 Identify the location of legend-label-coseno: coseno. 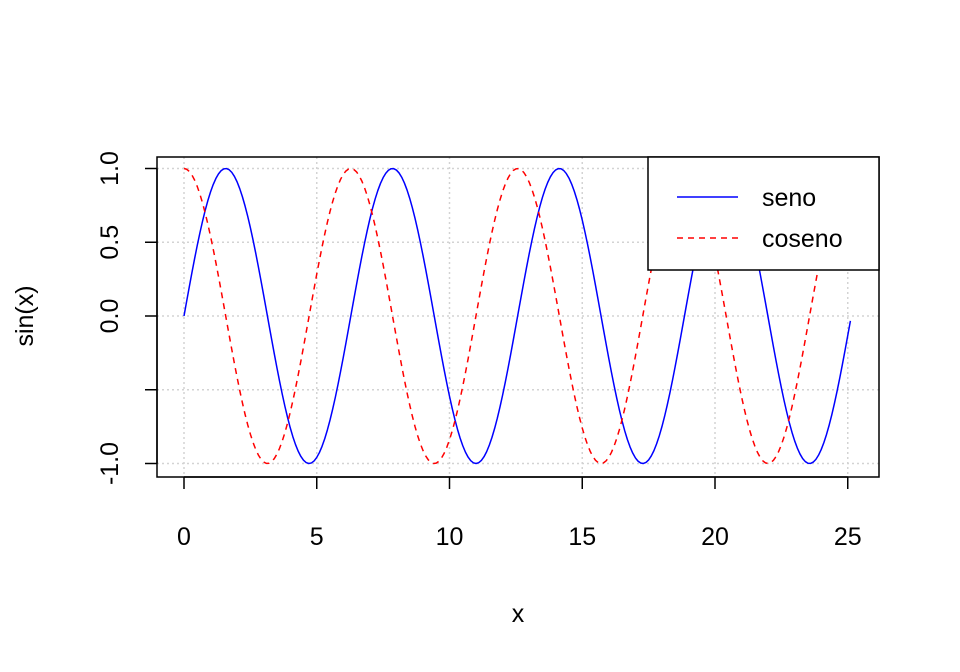
(802, 239).